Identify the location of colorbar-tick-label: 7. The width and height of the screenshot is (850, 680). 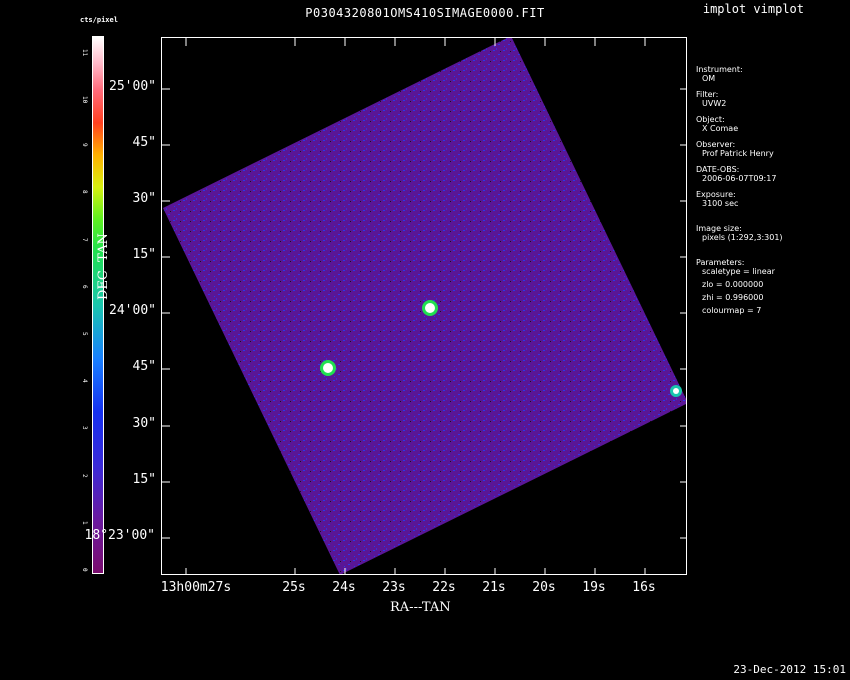
(84, 239).